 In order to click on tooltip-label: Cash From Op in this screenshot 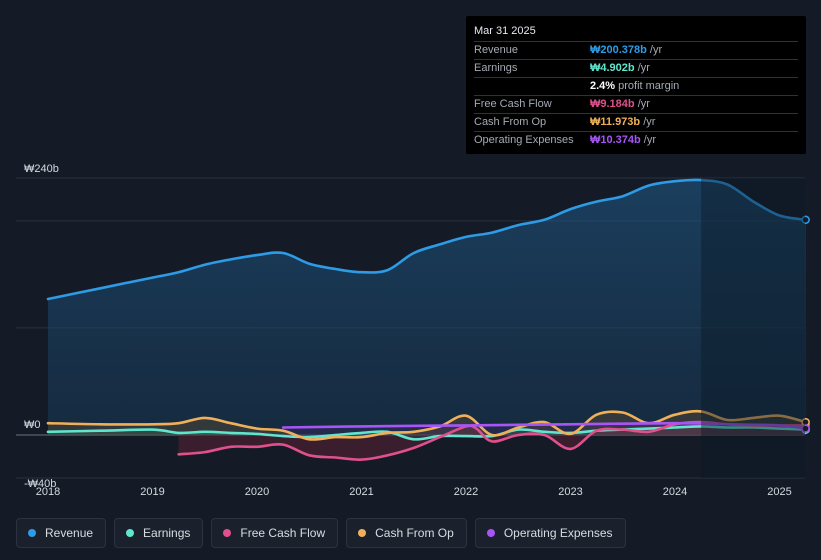, I will do `click(510, 122)`.